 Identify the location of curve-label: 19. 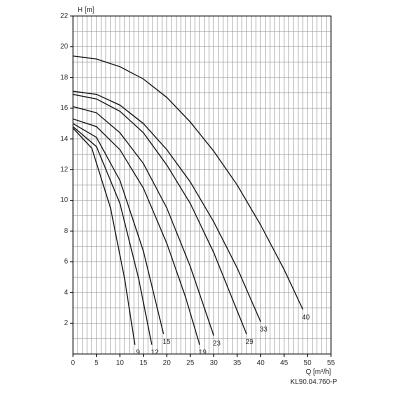
(203, 353).